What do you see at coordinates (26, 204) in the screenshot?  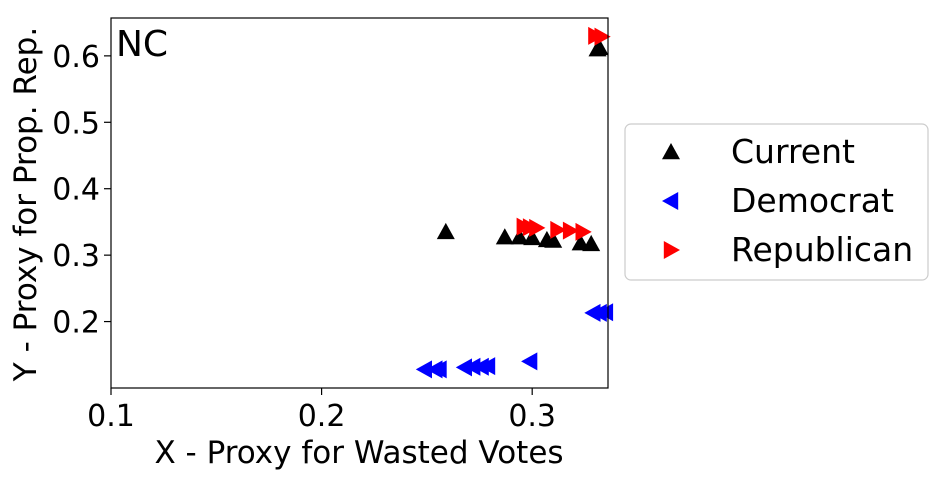 I see `y-axis-label: Y - Proxy for Prop. Rep.` at bounding box center [26, 204].